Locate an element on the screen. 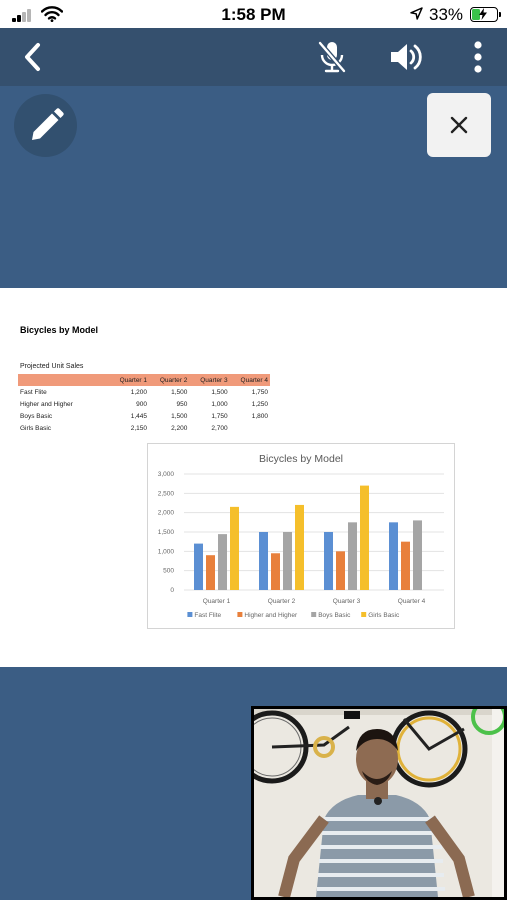 The height and width of the screenshot is (900, 507). table-cell: 2,200 is located at coordinates (179, 428).